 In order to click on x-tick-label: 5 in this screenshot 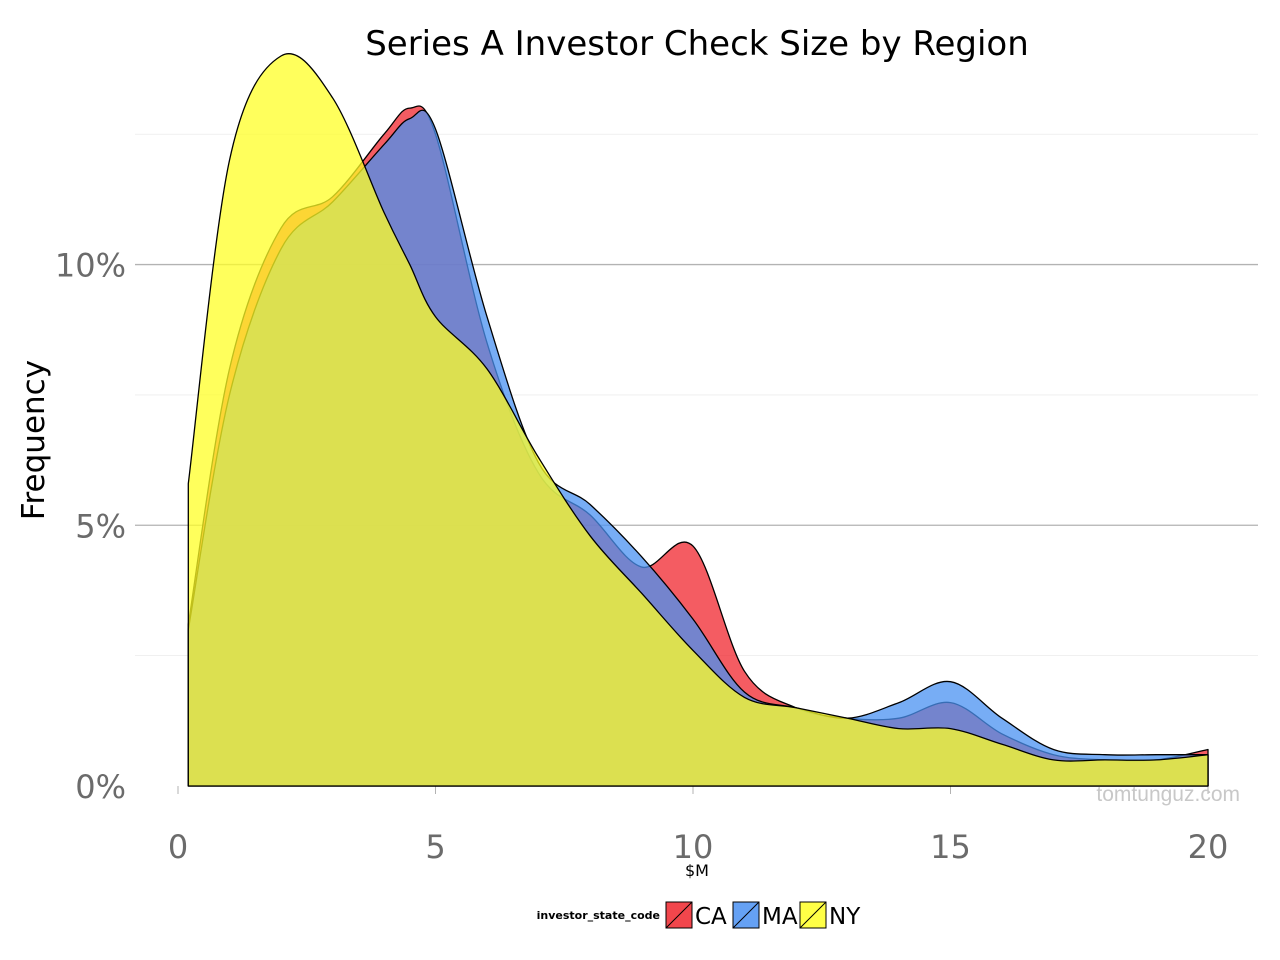, I will do `click(435, 847)`.